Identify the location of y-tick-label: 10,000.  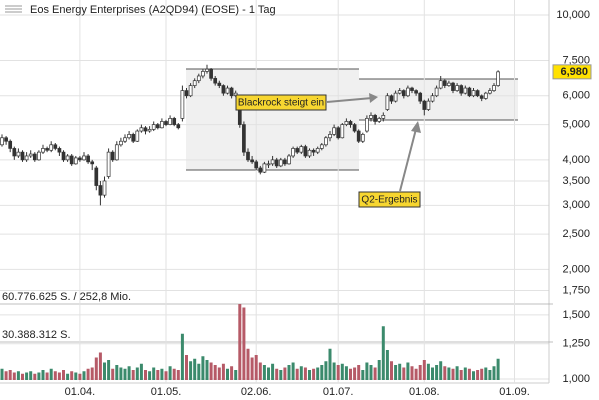
(573, 15).